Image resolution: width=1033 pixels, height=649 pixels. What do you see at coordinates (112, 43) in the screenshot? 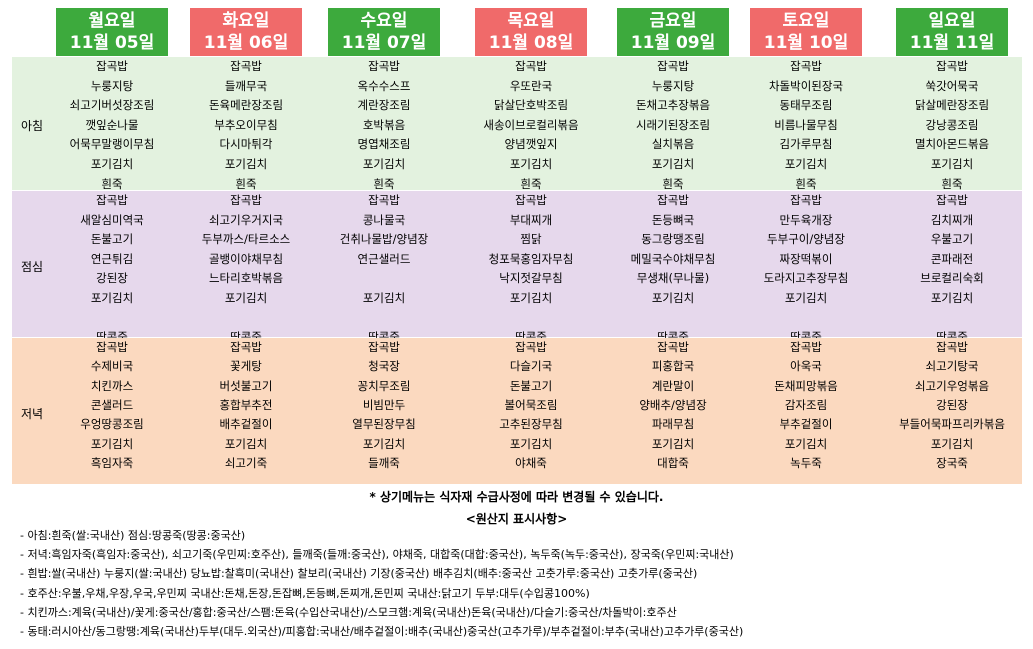
I see `day-date: 11월 05일` at bounding box center [112, 43].